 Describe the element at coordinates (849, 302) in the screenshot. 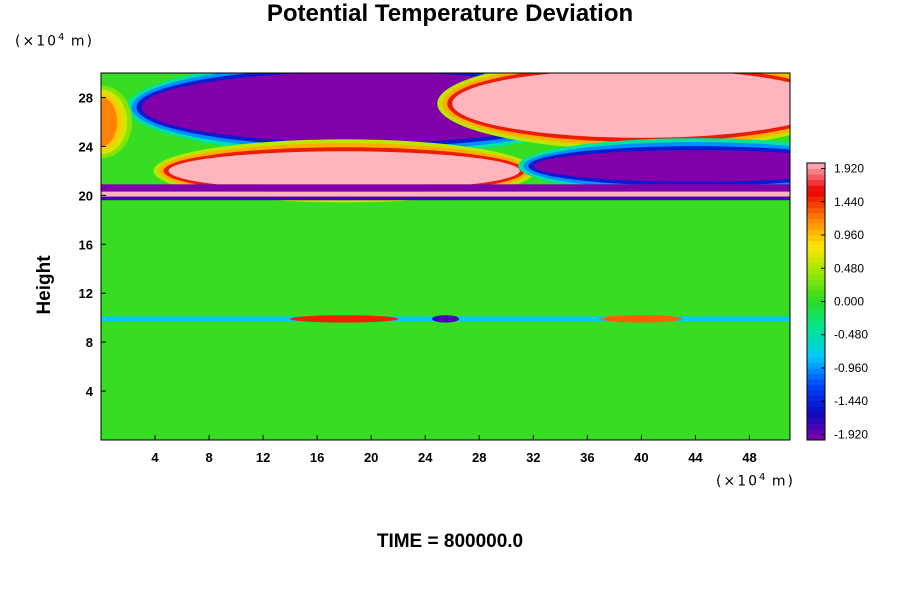

I see `colorbar-tick-label: 0.000` at that location.